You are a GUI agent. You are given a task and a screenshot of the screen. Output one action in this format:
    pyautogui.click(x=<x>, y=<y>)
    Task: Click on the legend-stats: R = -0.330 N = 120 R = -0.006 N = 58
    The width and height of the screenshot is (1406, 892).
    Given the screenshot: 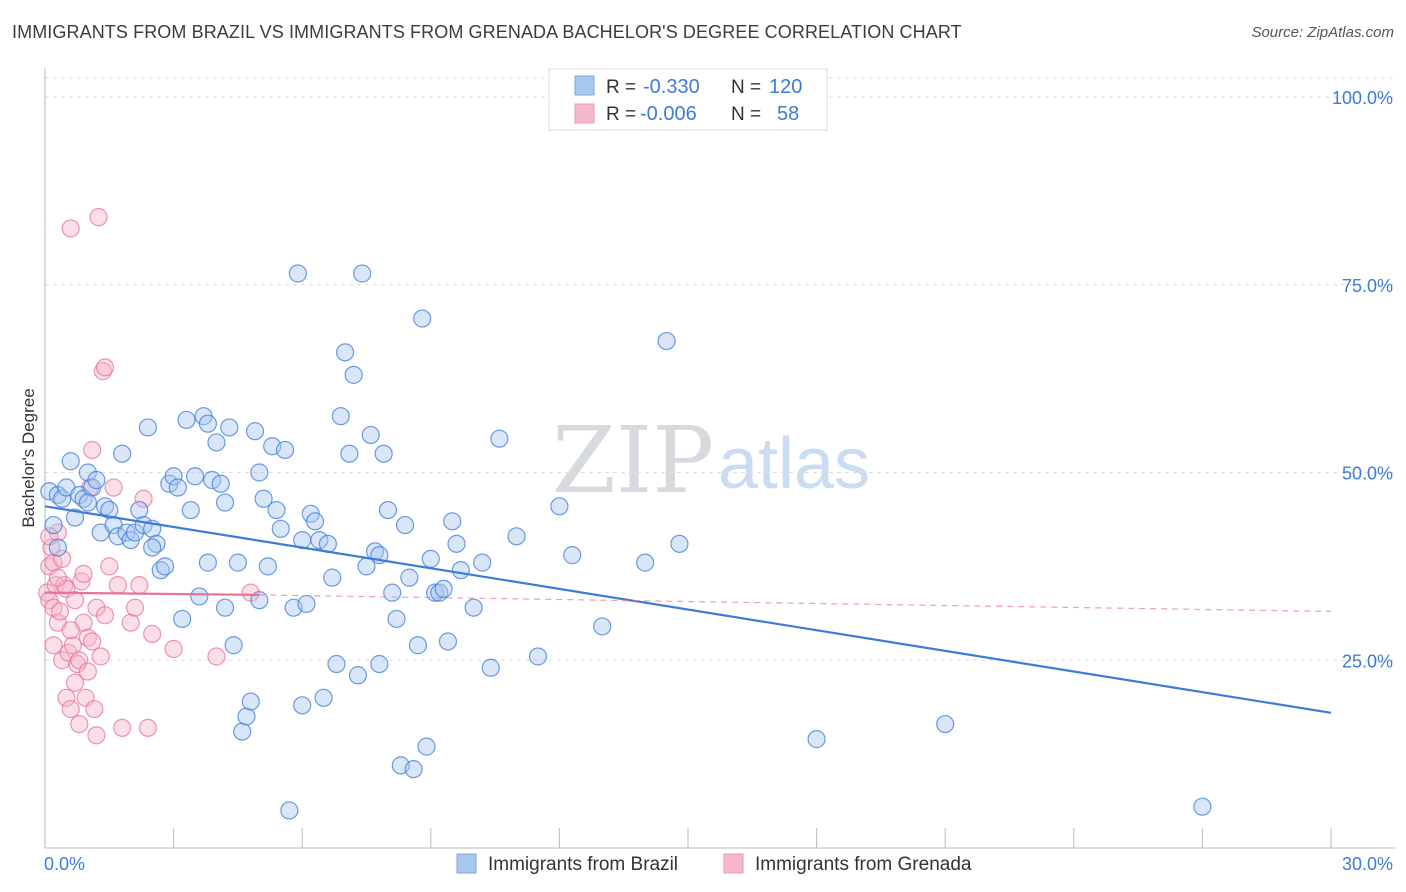 What is the action you would take?
    pyautogui.click(x=688, y=99)
    